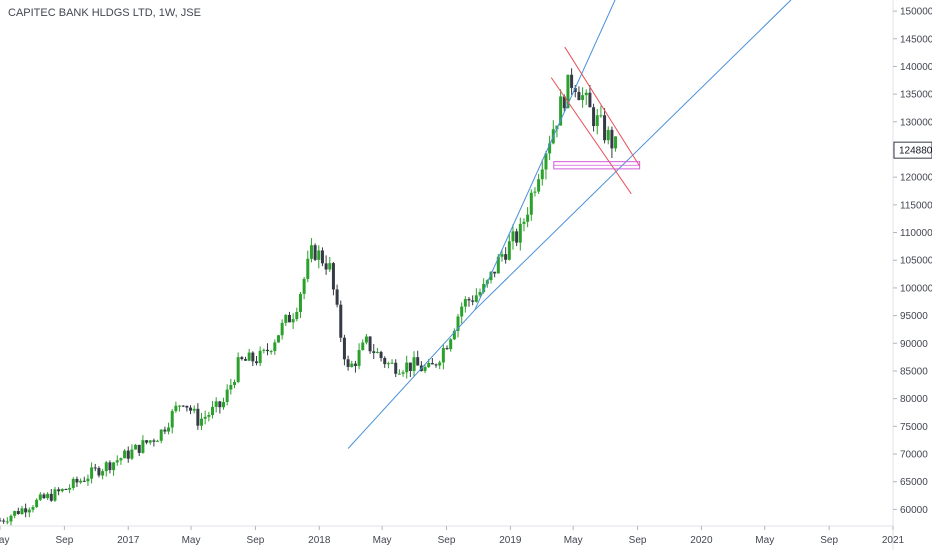 Image resolution: width=932 pixels, height=550 pixels. Describe the element at coordinates (64, 540) in the screenshot. I see `time-tick-label: Sep` at that location.